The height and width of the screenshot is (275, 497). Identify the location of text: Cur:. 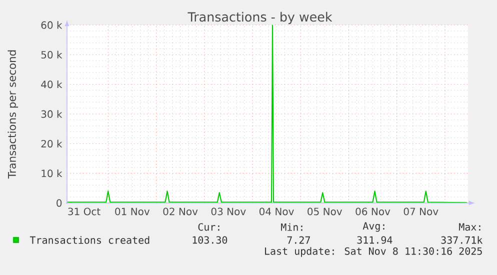
(209, 227).